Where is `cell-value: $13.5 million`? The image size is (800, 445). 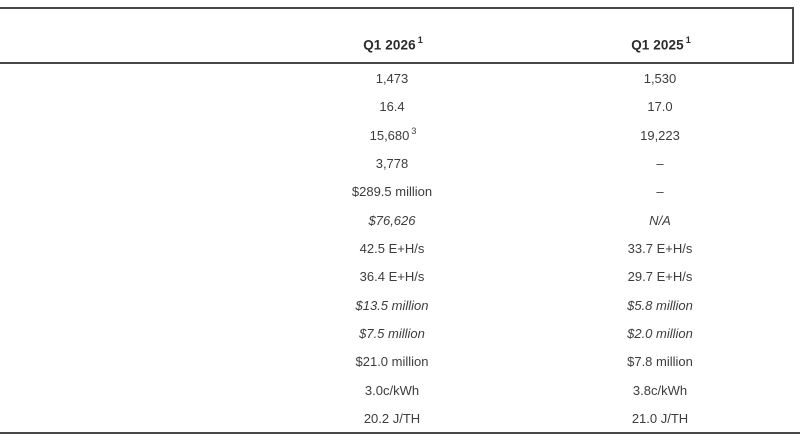 cell-value: $13.5 million is located at coordinates (392, 305).